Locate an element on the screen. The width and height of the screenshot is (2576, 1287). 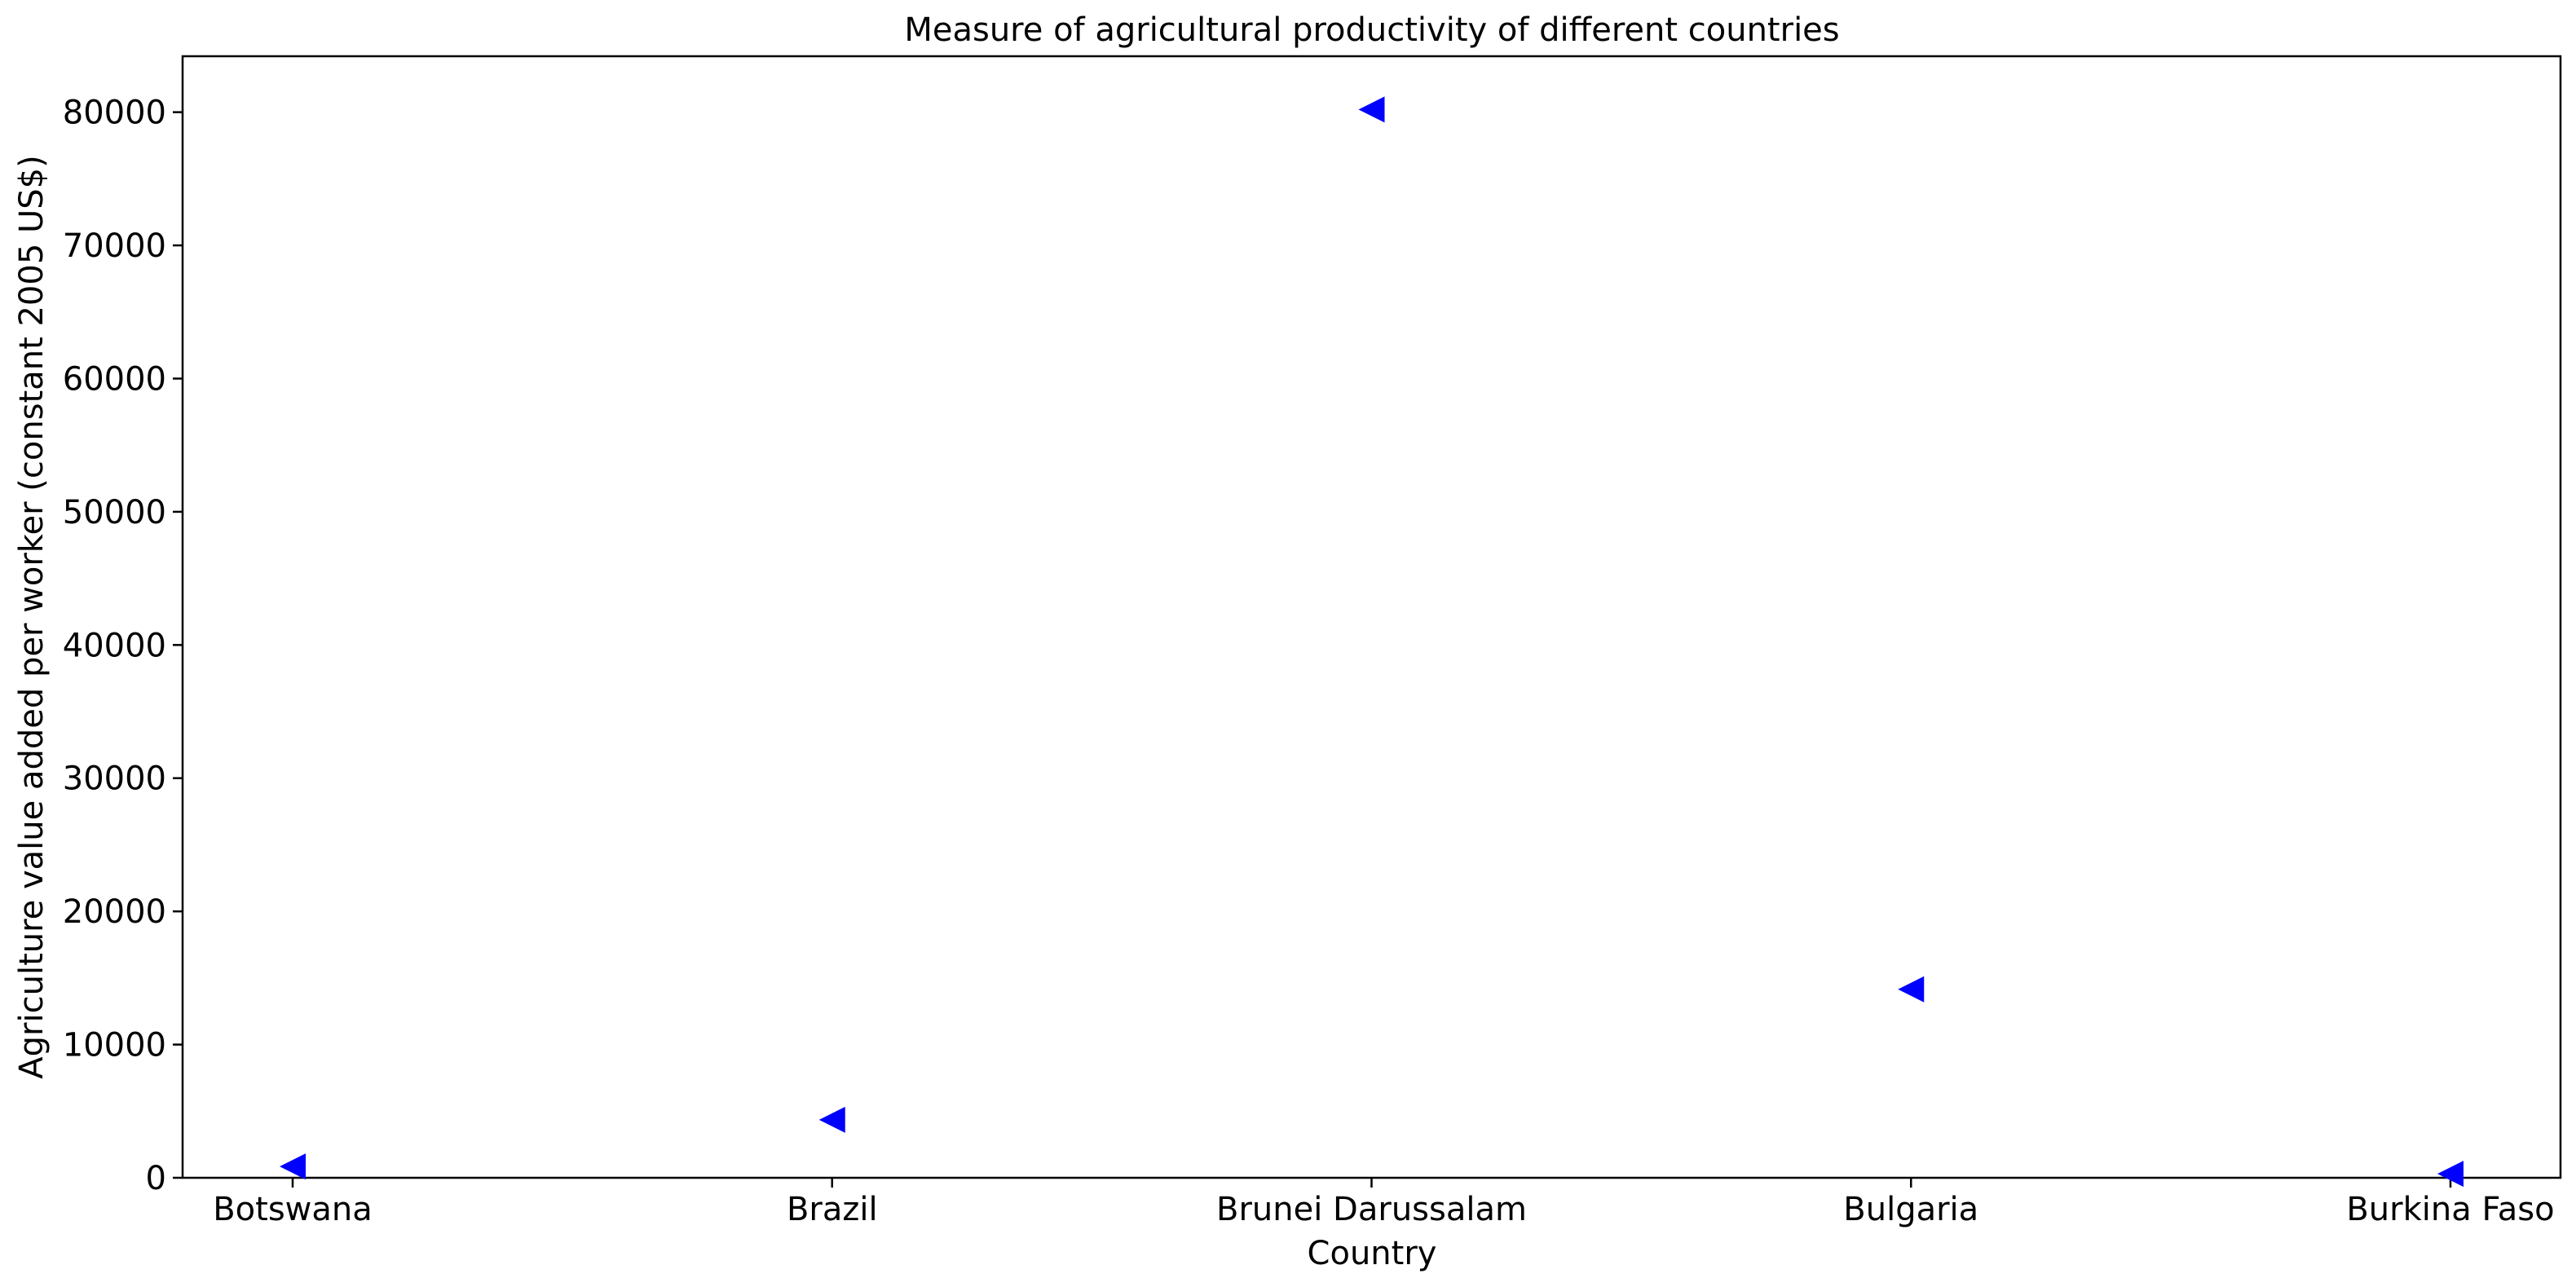
y-tick-label: 60000 is located at coordinates (114, 379).